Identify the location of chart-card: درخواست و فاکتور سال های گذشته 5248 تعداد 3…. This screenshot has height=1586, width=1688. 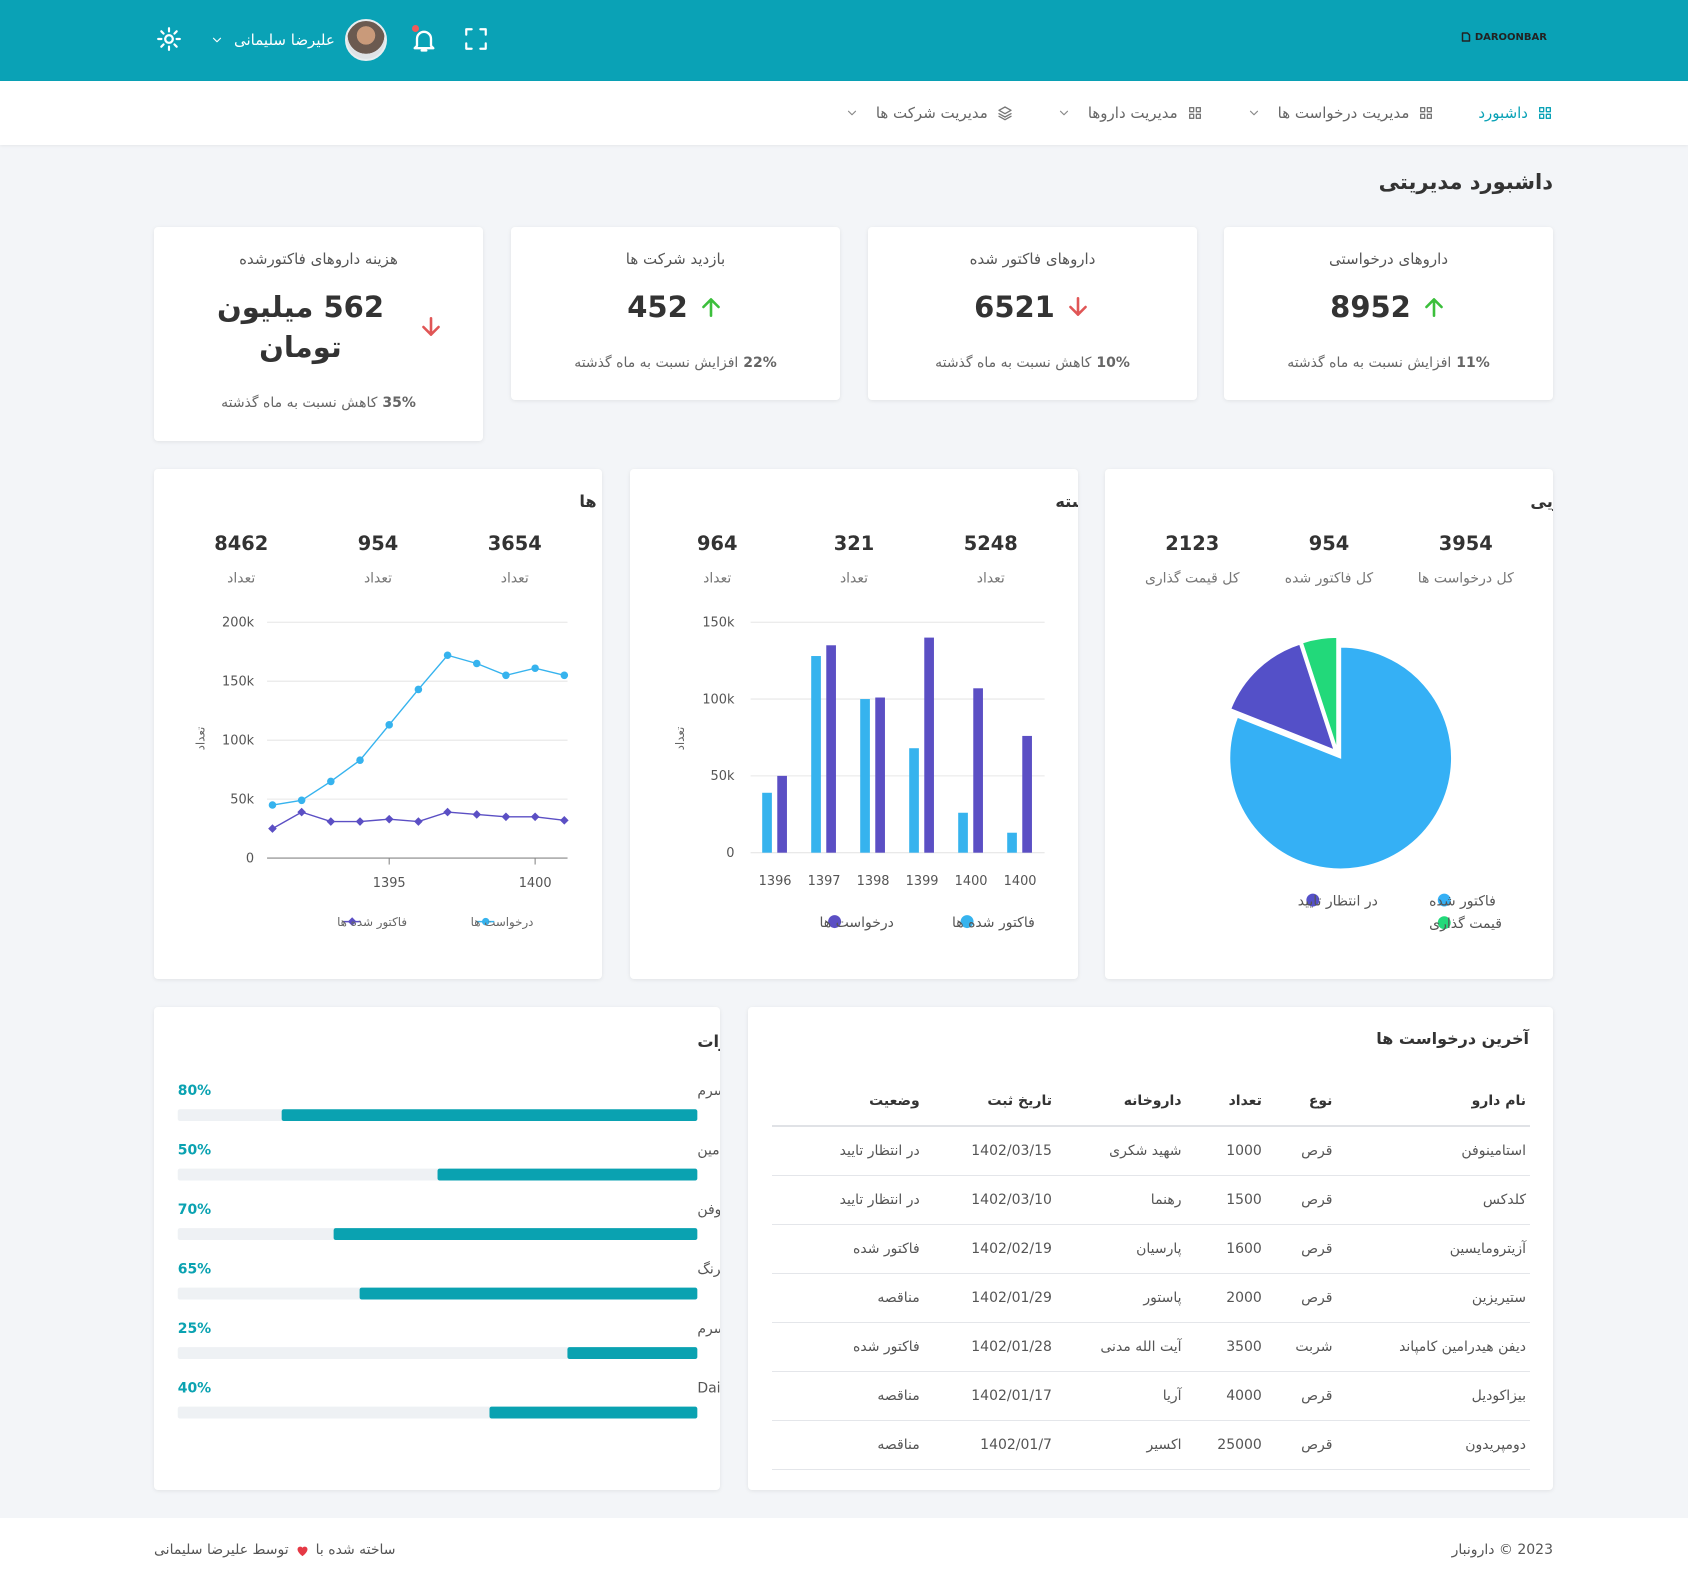
(986, 724).